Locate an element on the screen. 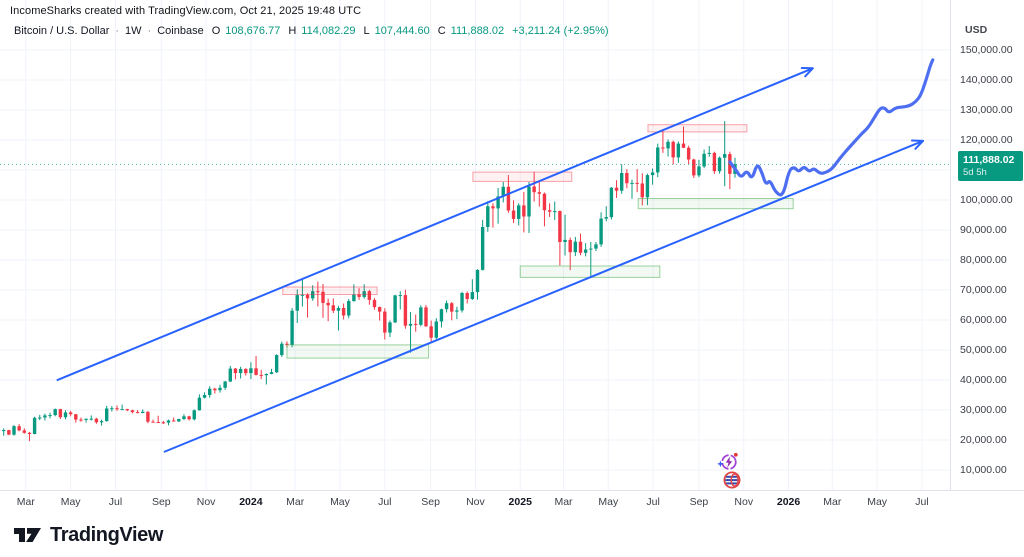 The image size is (1024, 557). lightning-cycle-emoji-icon is located at coordinates (728, 462).